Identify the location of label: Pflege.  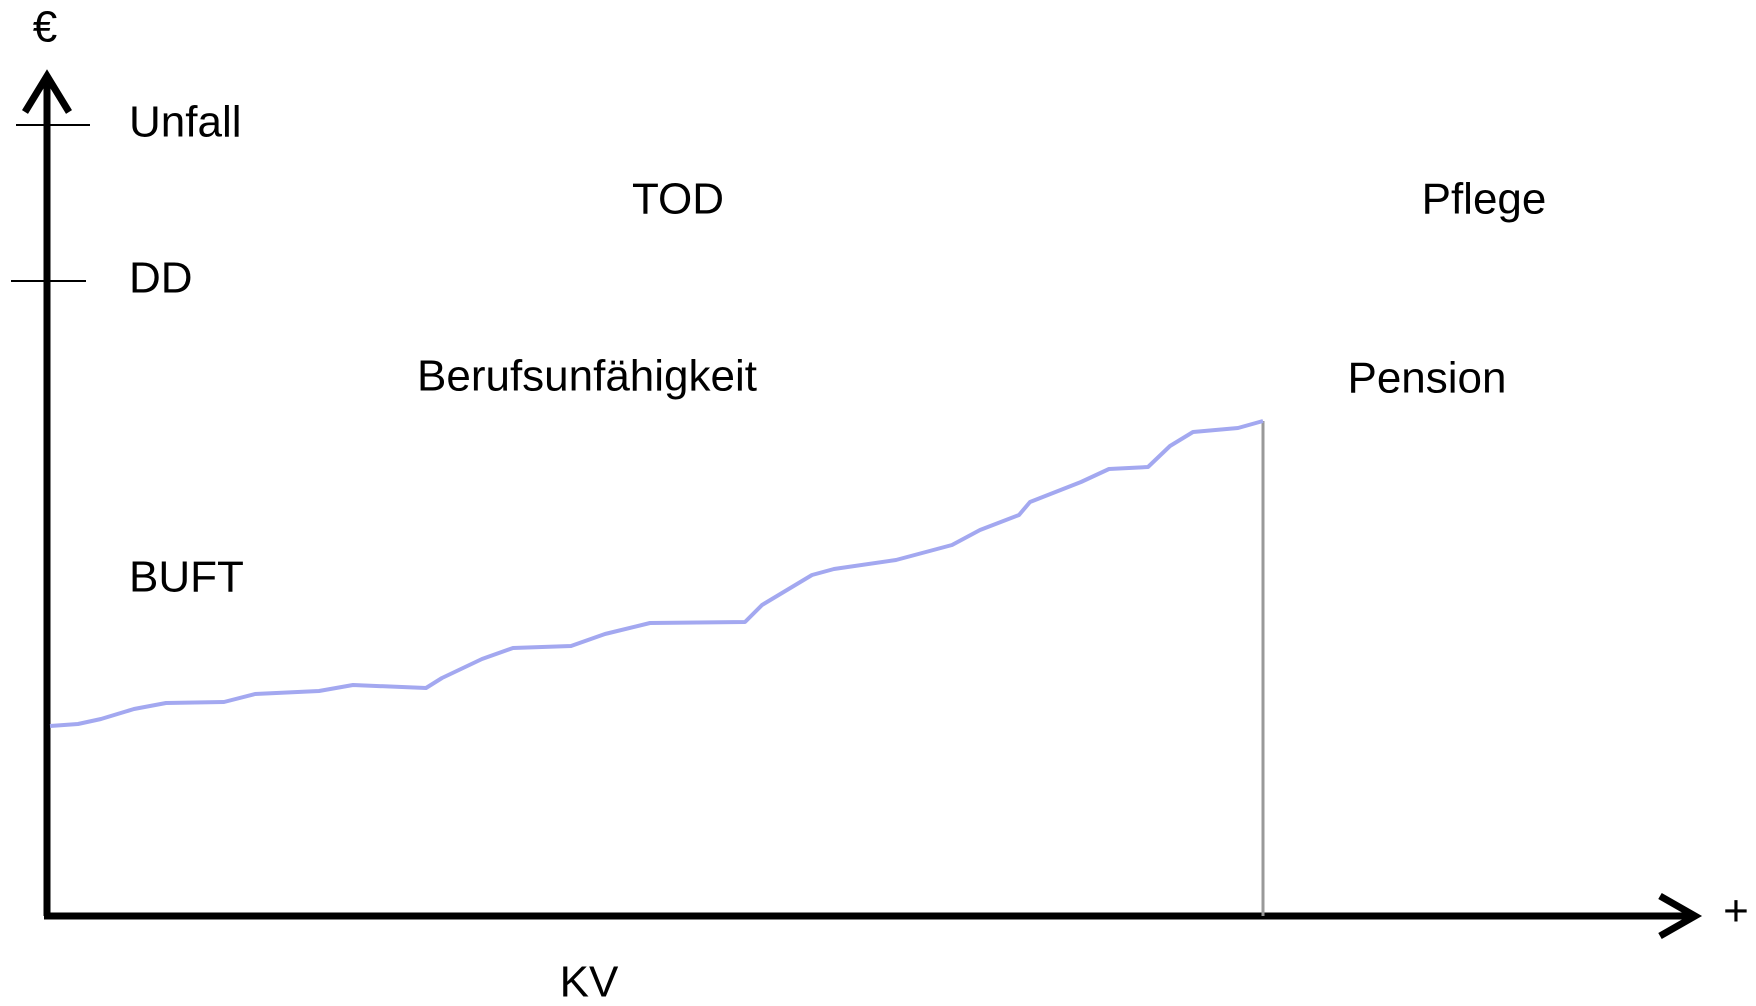
(1484, 199).